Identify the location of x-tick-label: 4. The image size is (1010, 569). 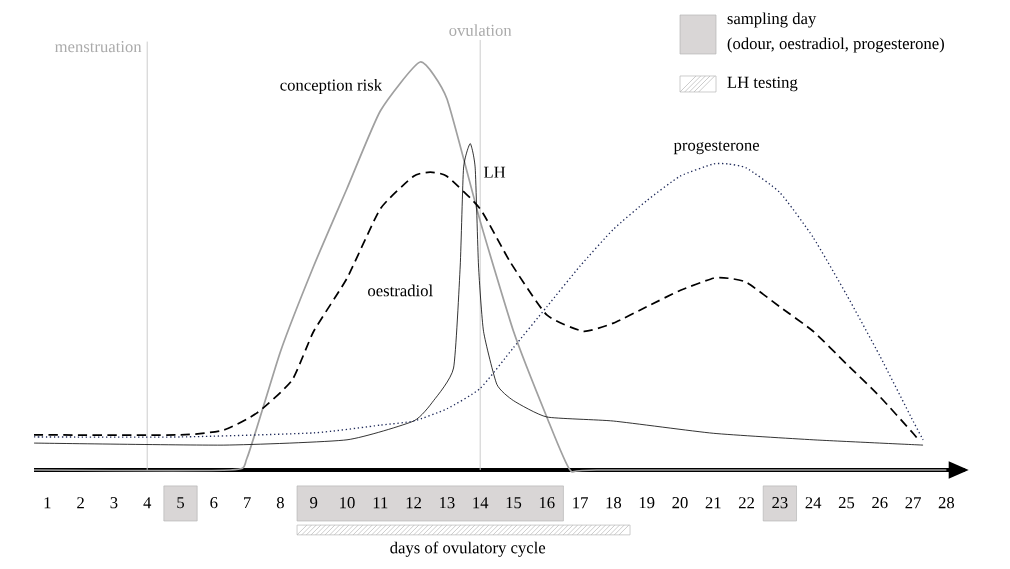
(147, 503).